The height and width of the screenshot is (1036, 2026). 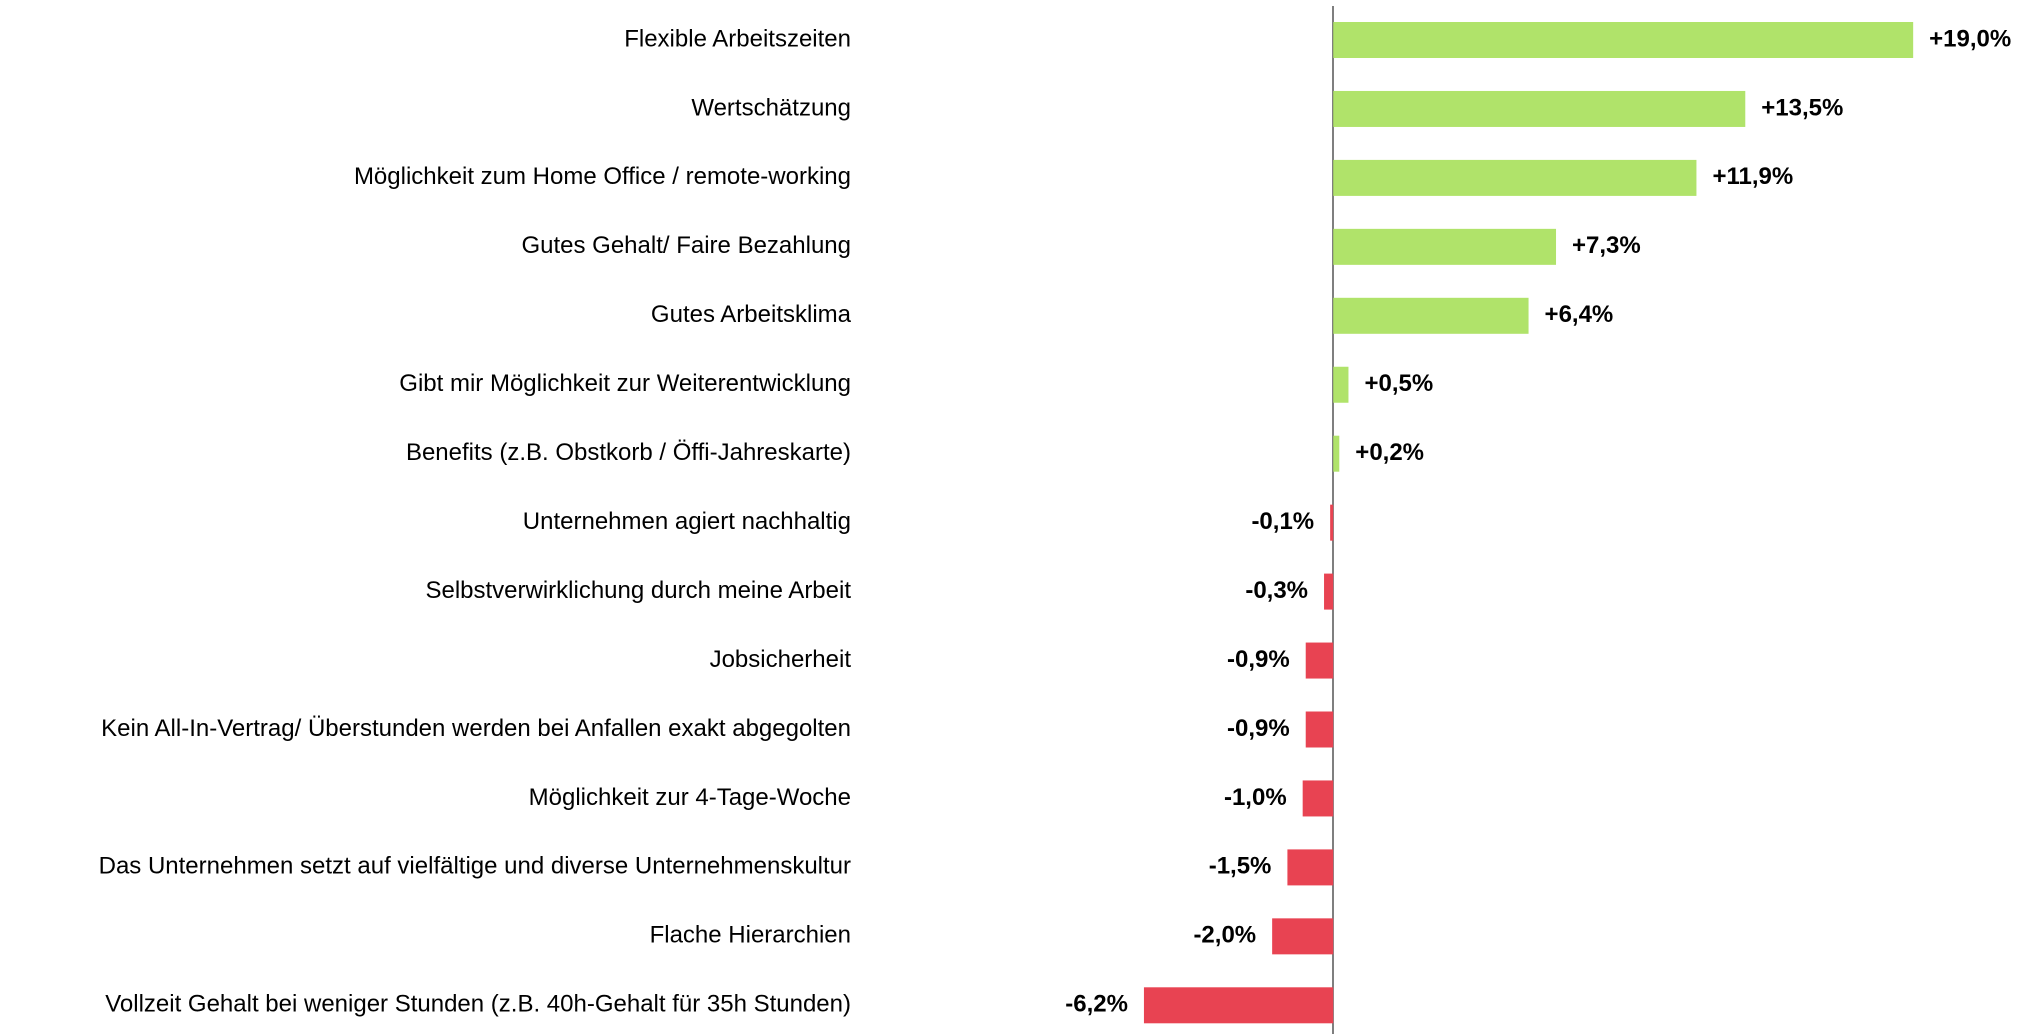 What do you see at coordinates (750, 935) in the screenshot?
I see `category-label: Flache Hierarchien` at bounding box center [750, 935].